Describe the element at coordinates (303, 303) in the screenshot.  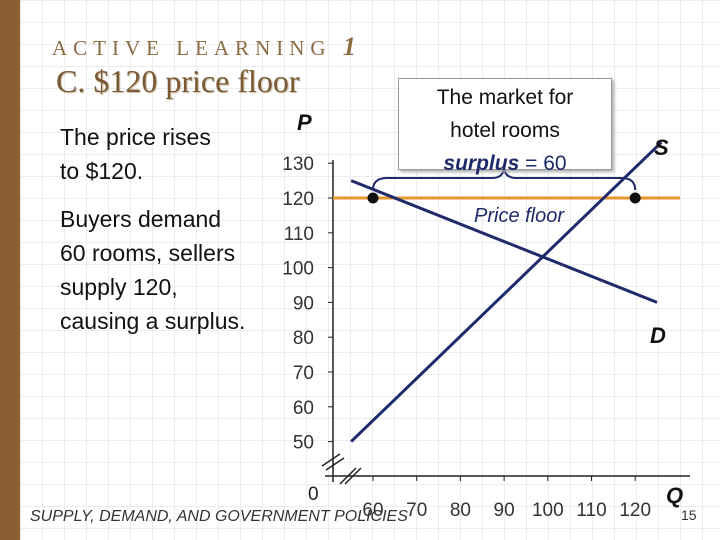
I see `y-tick-label: 90` at that location.